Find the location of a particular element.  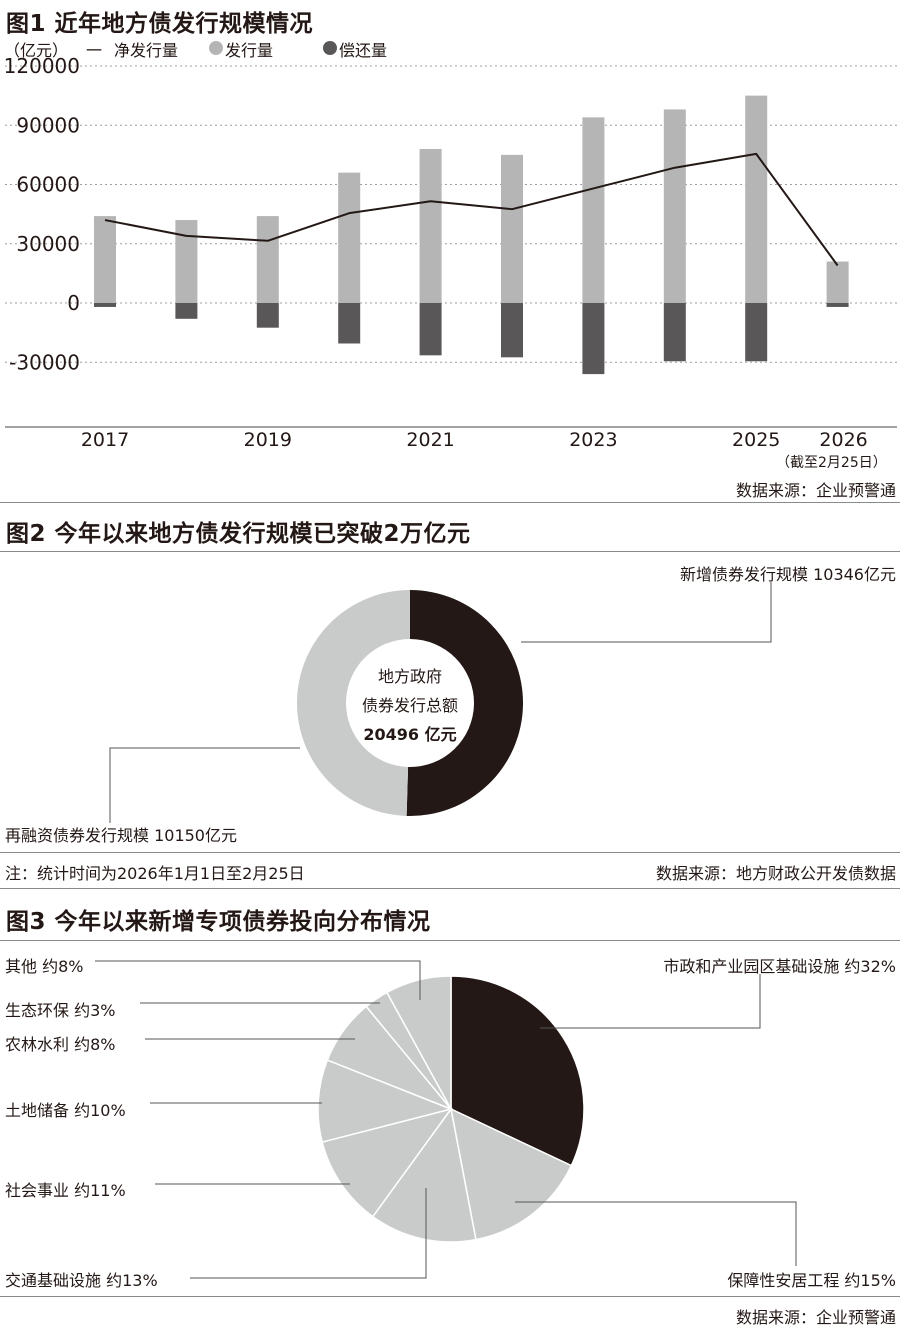

legend-line-mark: 一 is located at coordinates (94, 50).